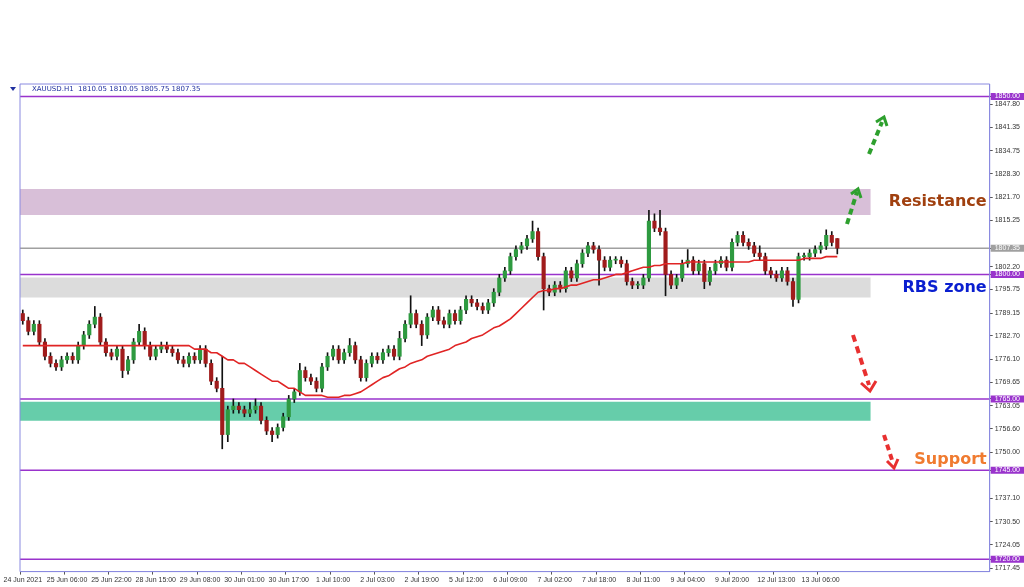  What do you see at coordinates (937, 201) in the screenshot?
I see `band-label: Resistance` at bounding box center [937, 201].